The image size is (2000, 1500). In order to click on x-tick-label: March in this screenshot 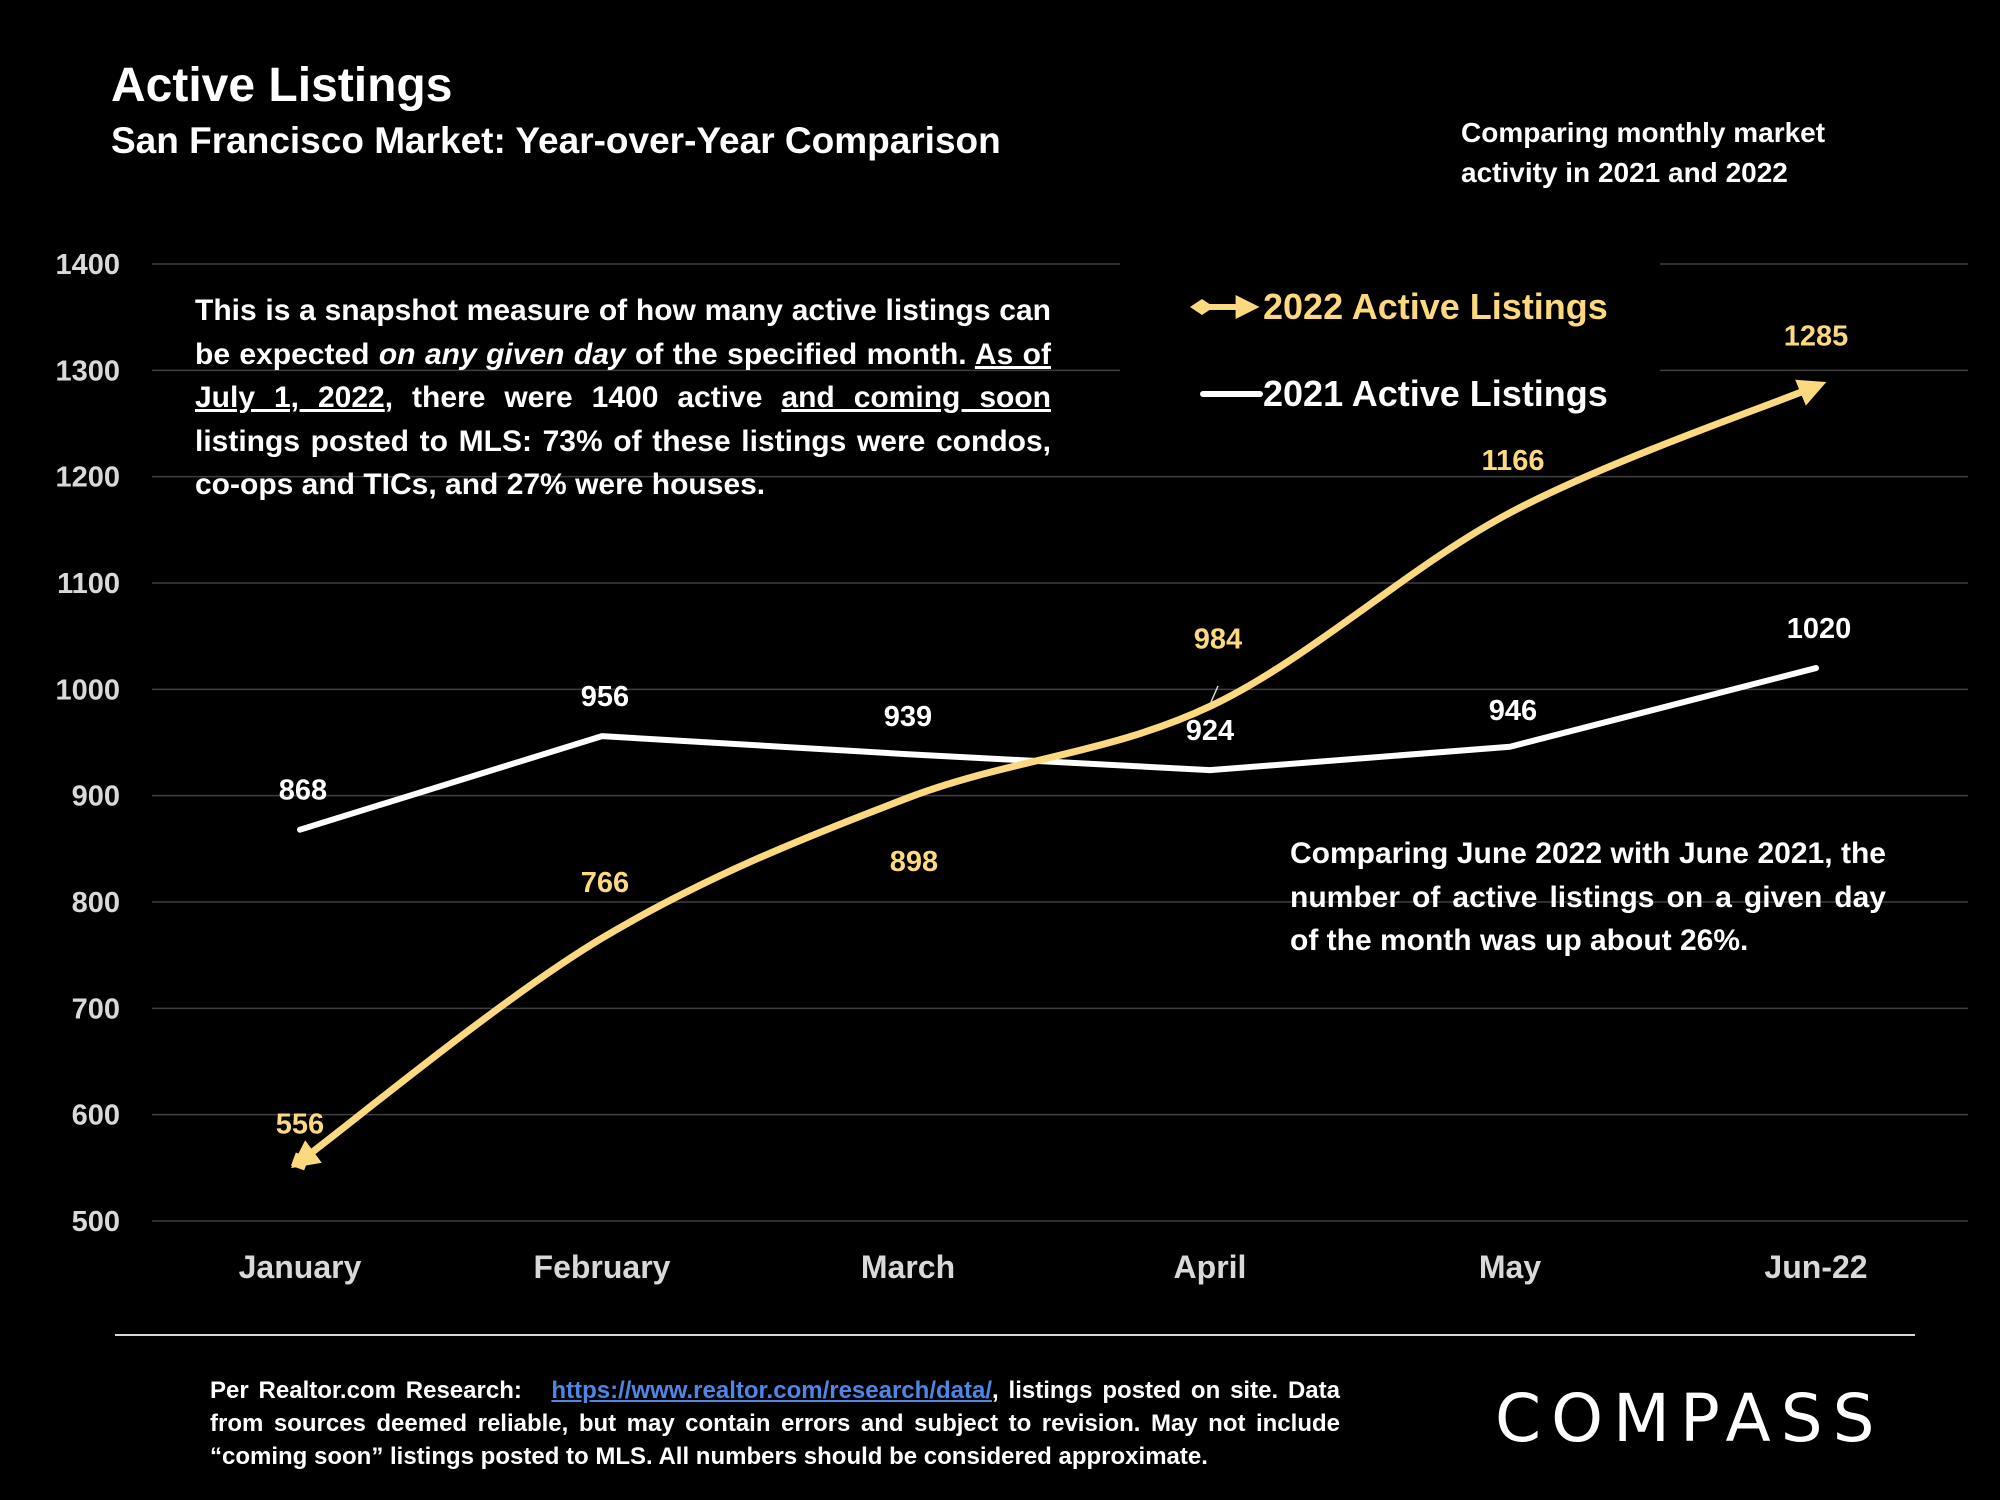, I will do `click(908, 1267)`.